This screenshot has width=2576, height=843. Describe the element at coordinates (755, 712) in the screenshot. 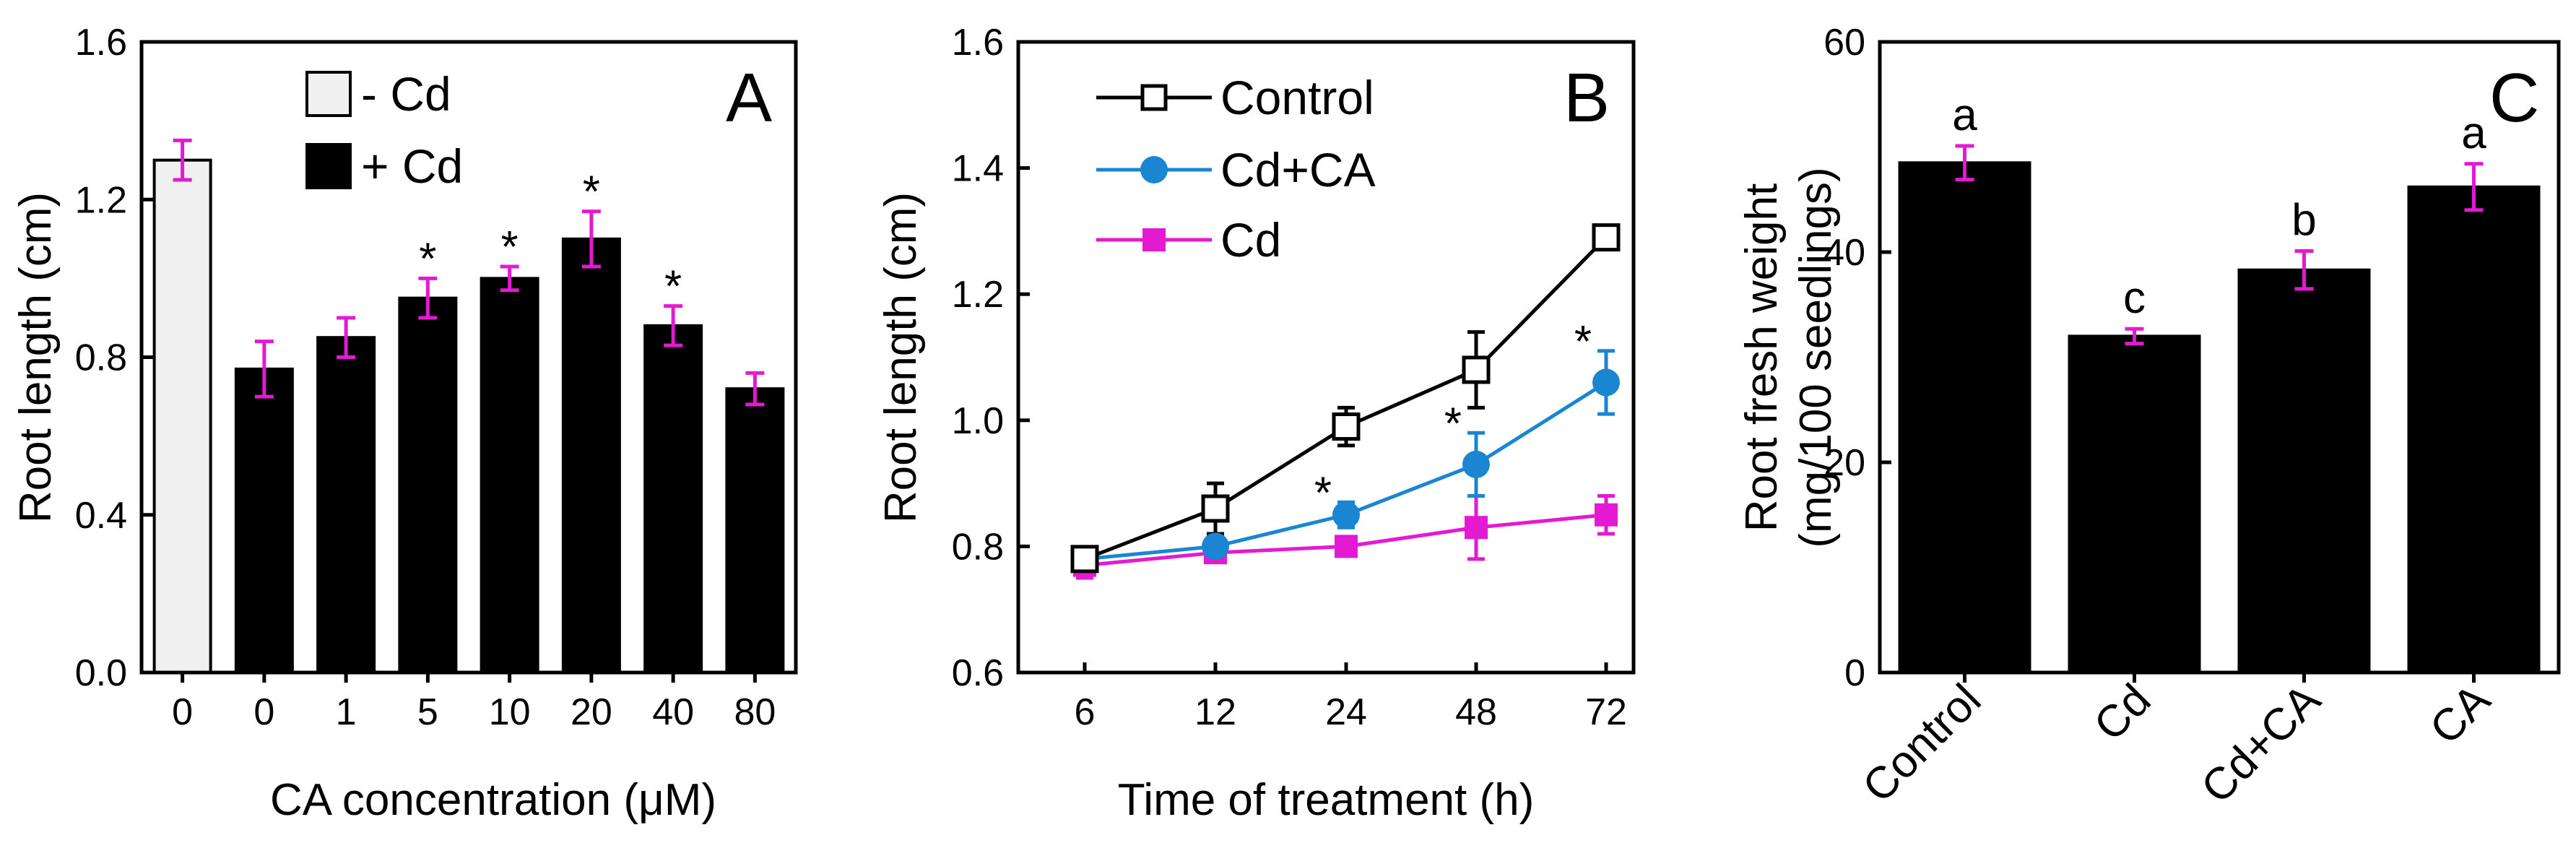

I see `panel-a-x-tick-label: 80` at that location.